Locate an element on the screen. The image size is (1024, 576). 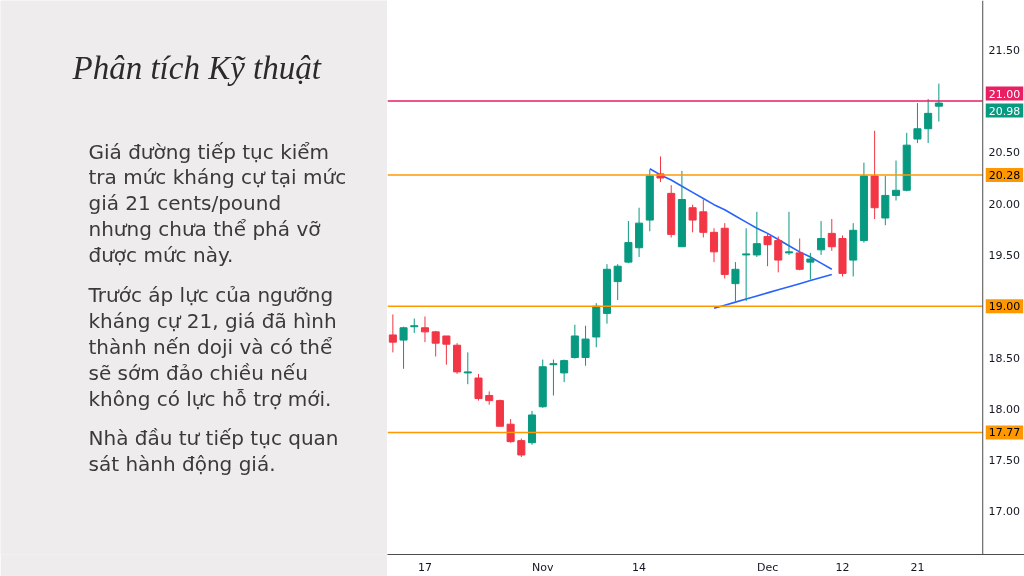
y-tick-label: 17.50 is located at coordinates (1004, 461).